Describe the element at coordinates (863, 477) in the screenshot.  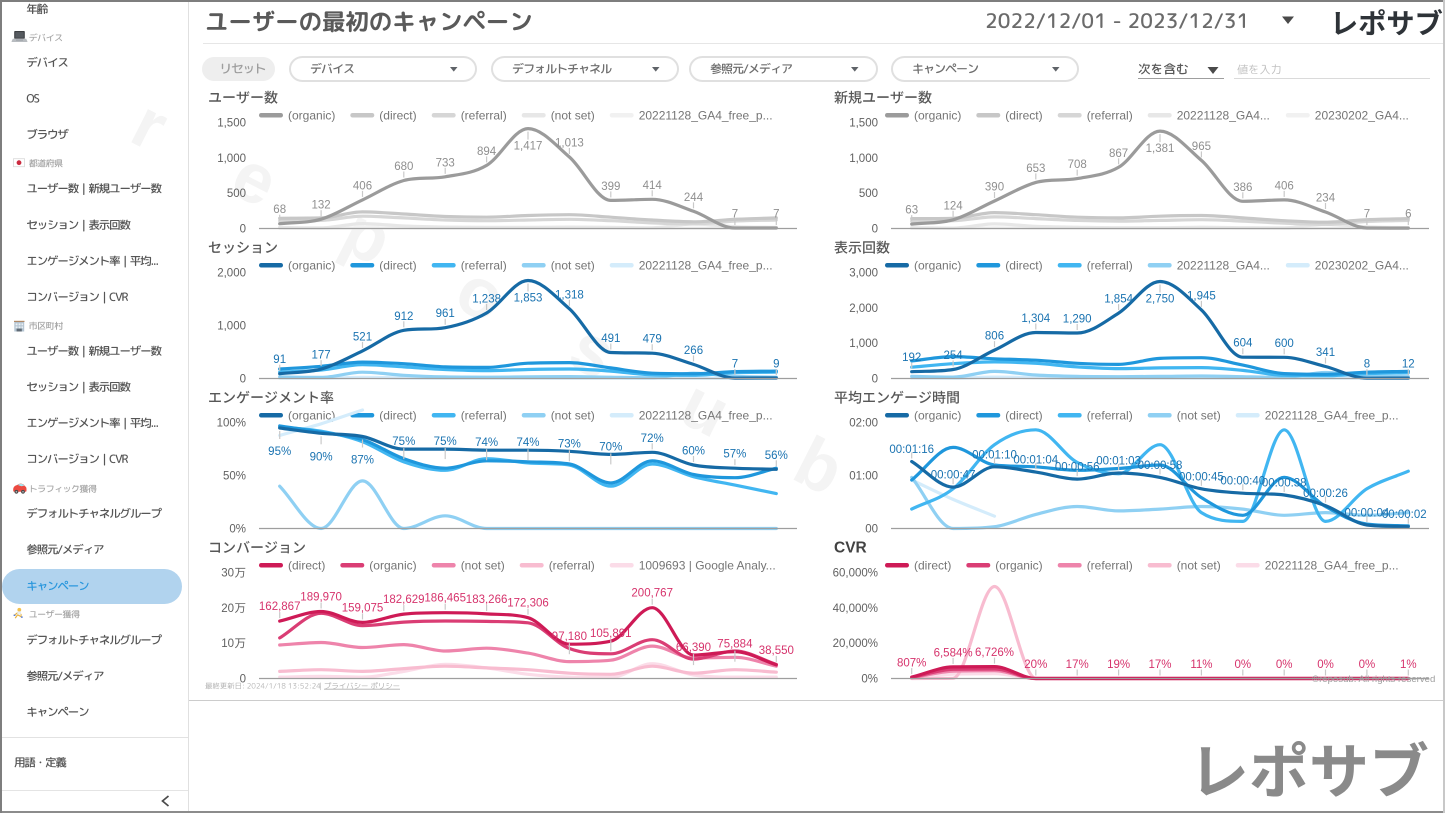
I see `svg-text: 01:00` at that location.